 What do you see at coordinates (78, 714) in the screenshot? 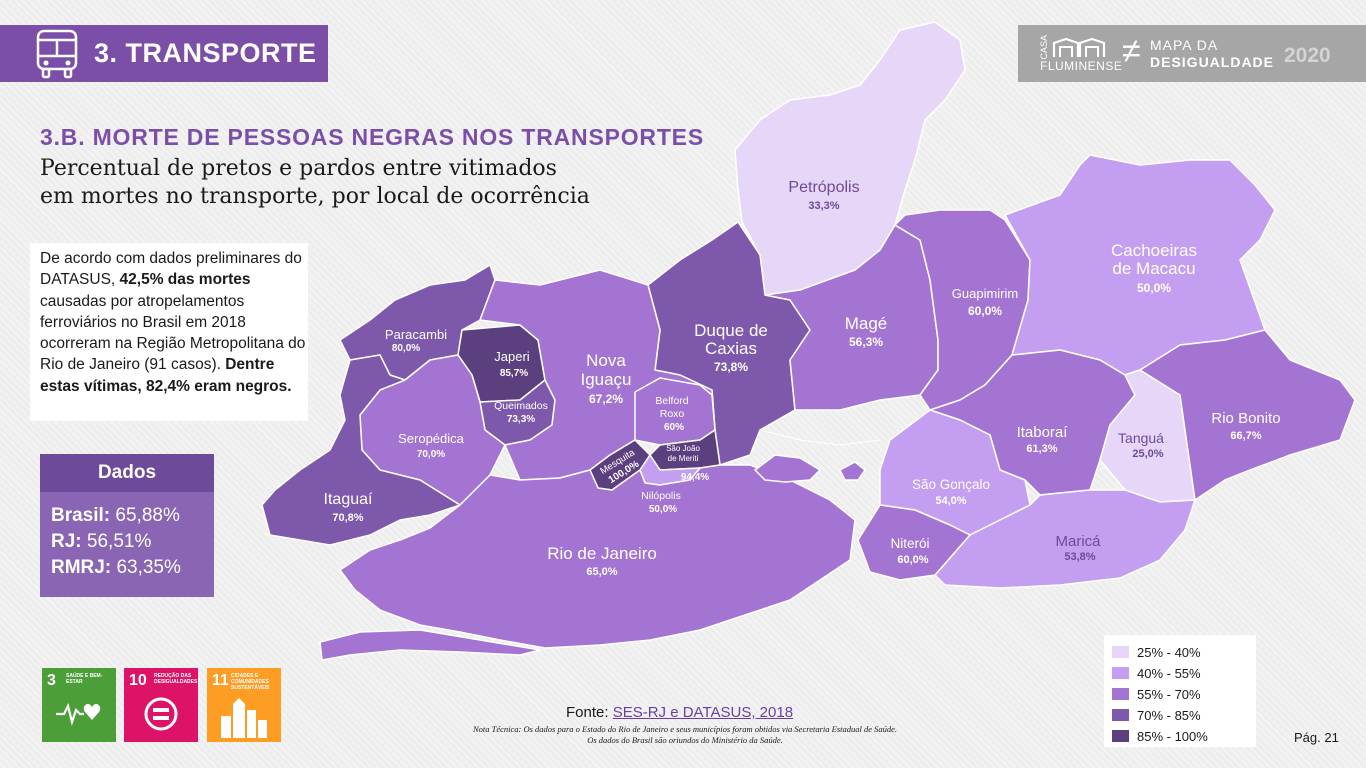
I see `heartbeat-icon` at bounding box center [78, 714].